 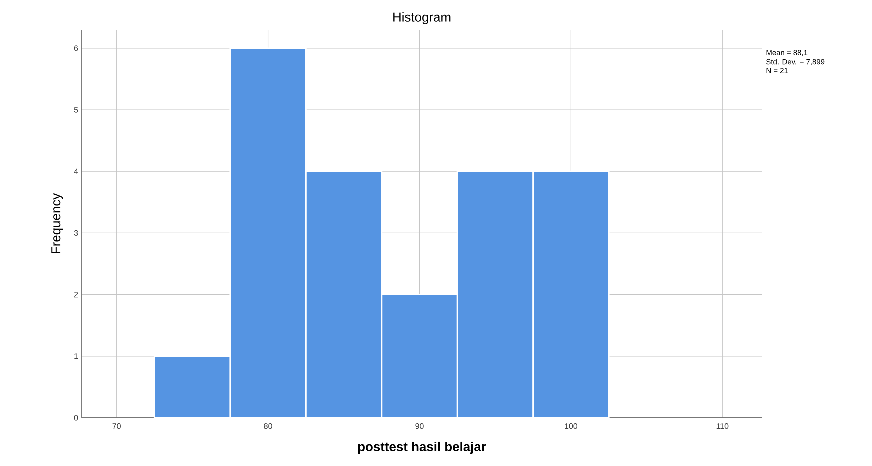 I want to click on x-axis-title: posttest hasil belajar, so click(x=422, y=448).